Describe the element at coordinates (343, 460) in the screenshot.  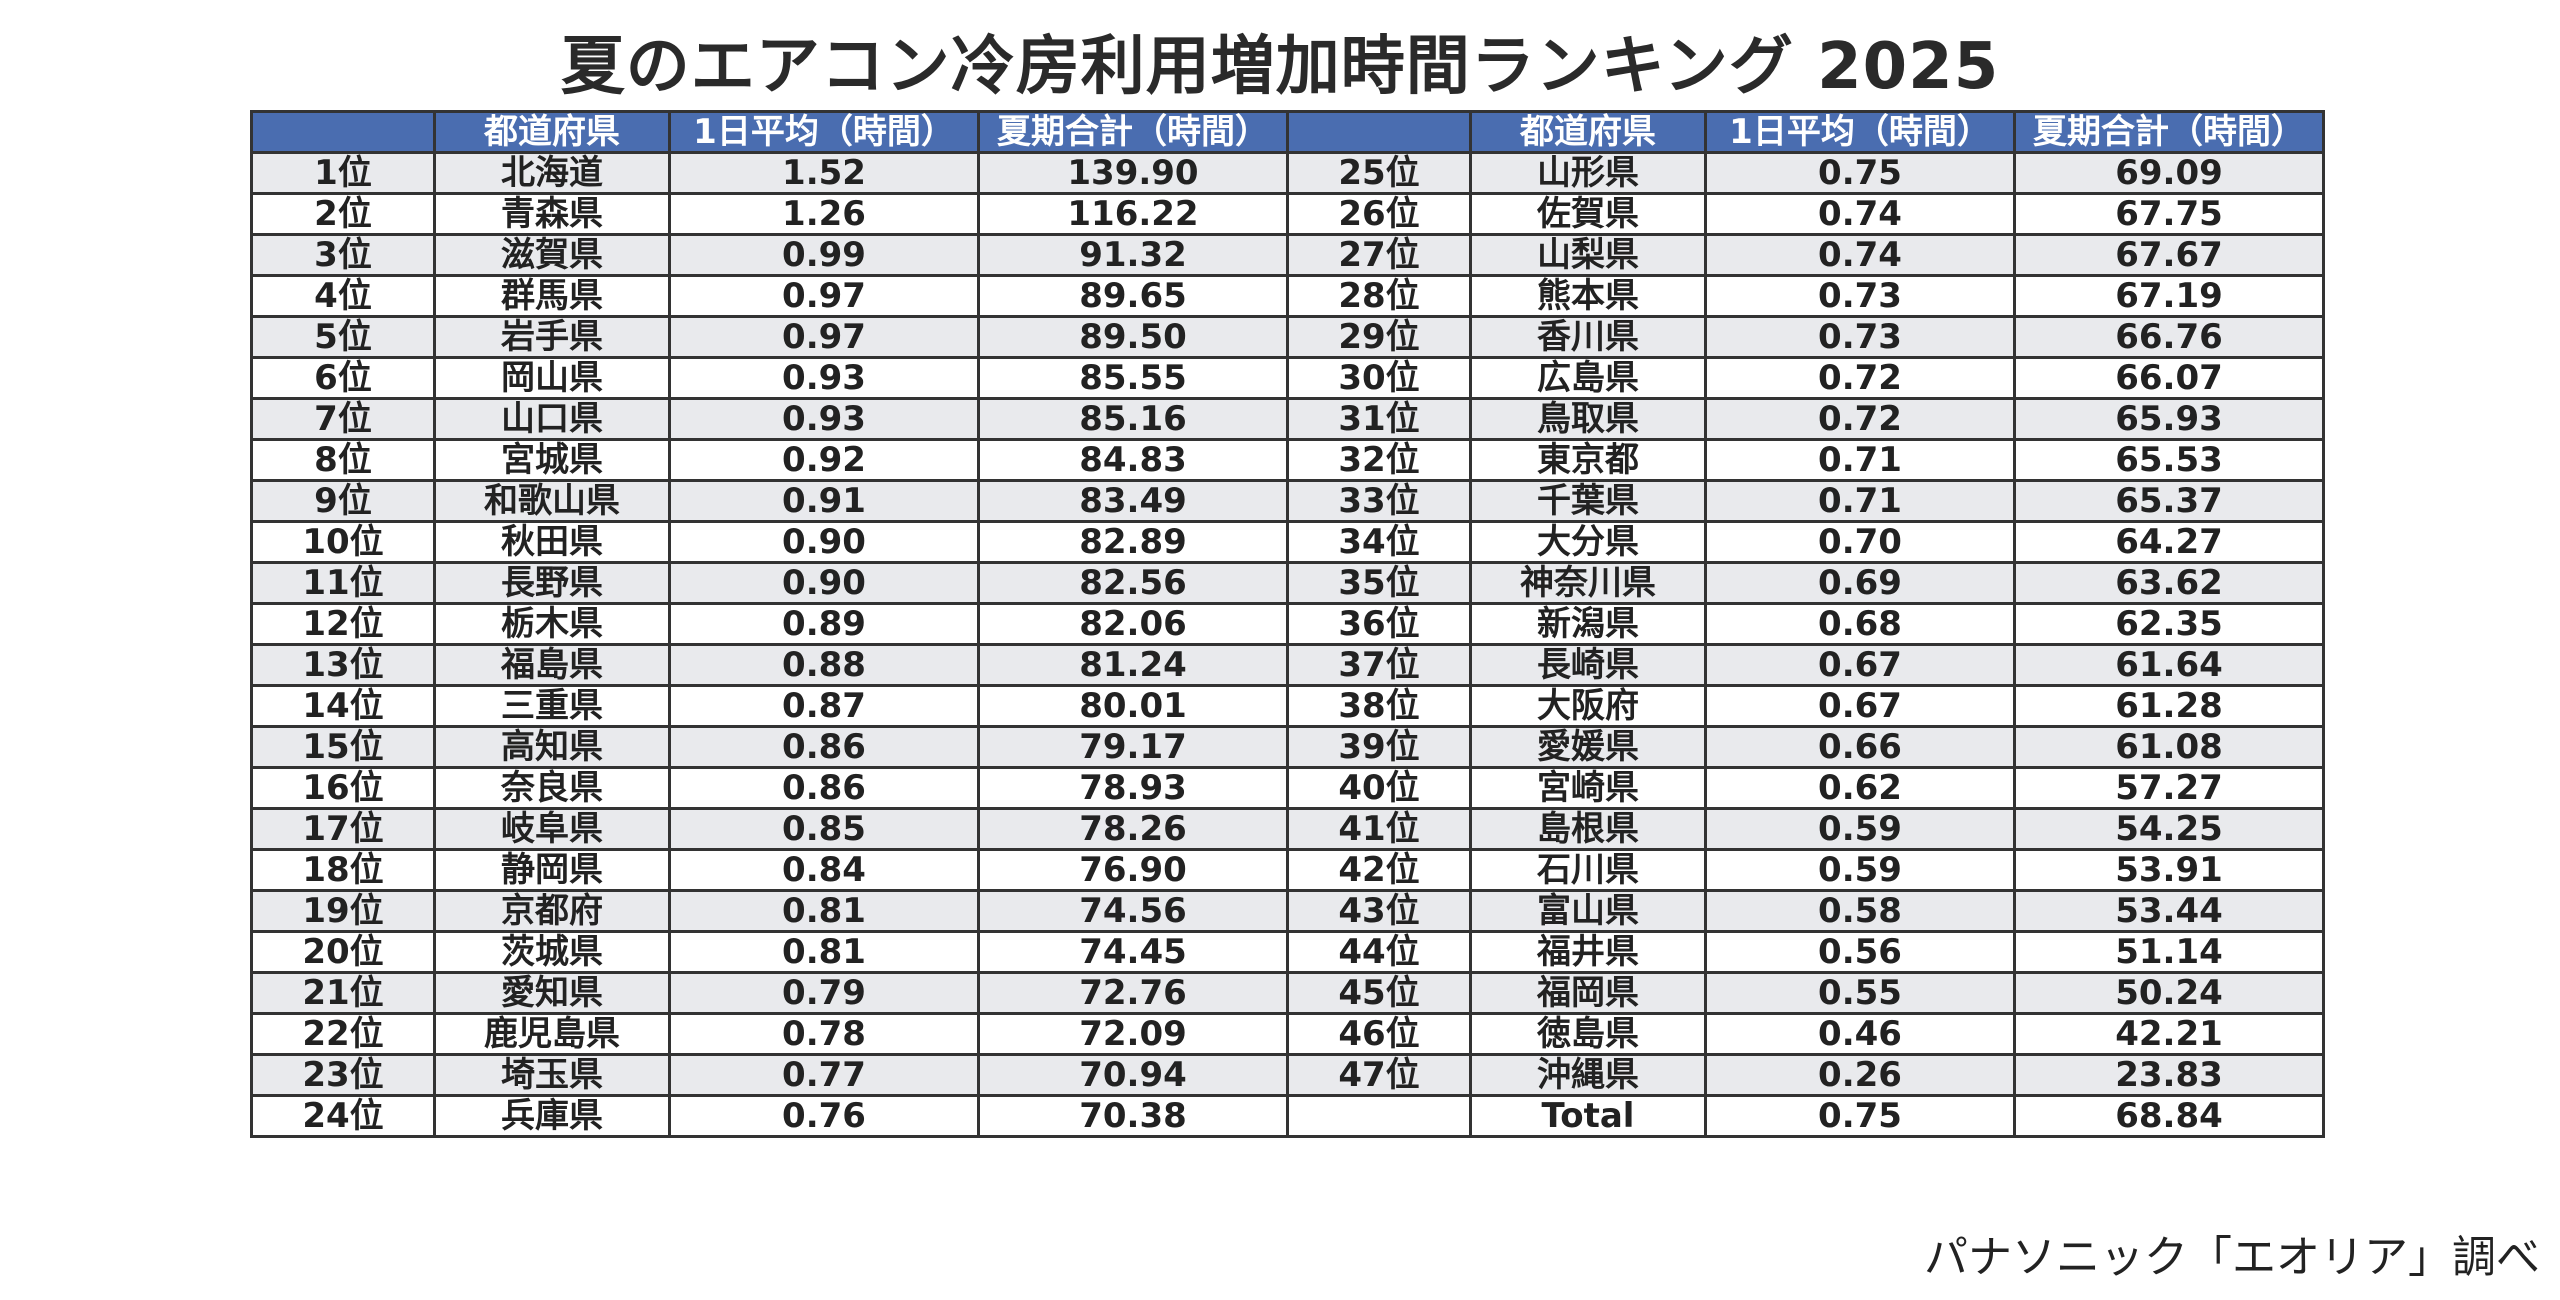
I see `cell-rank-left: 8位` at that location.